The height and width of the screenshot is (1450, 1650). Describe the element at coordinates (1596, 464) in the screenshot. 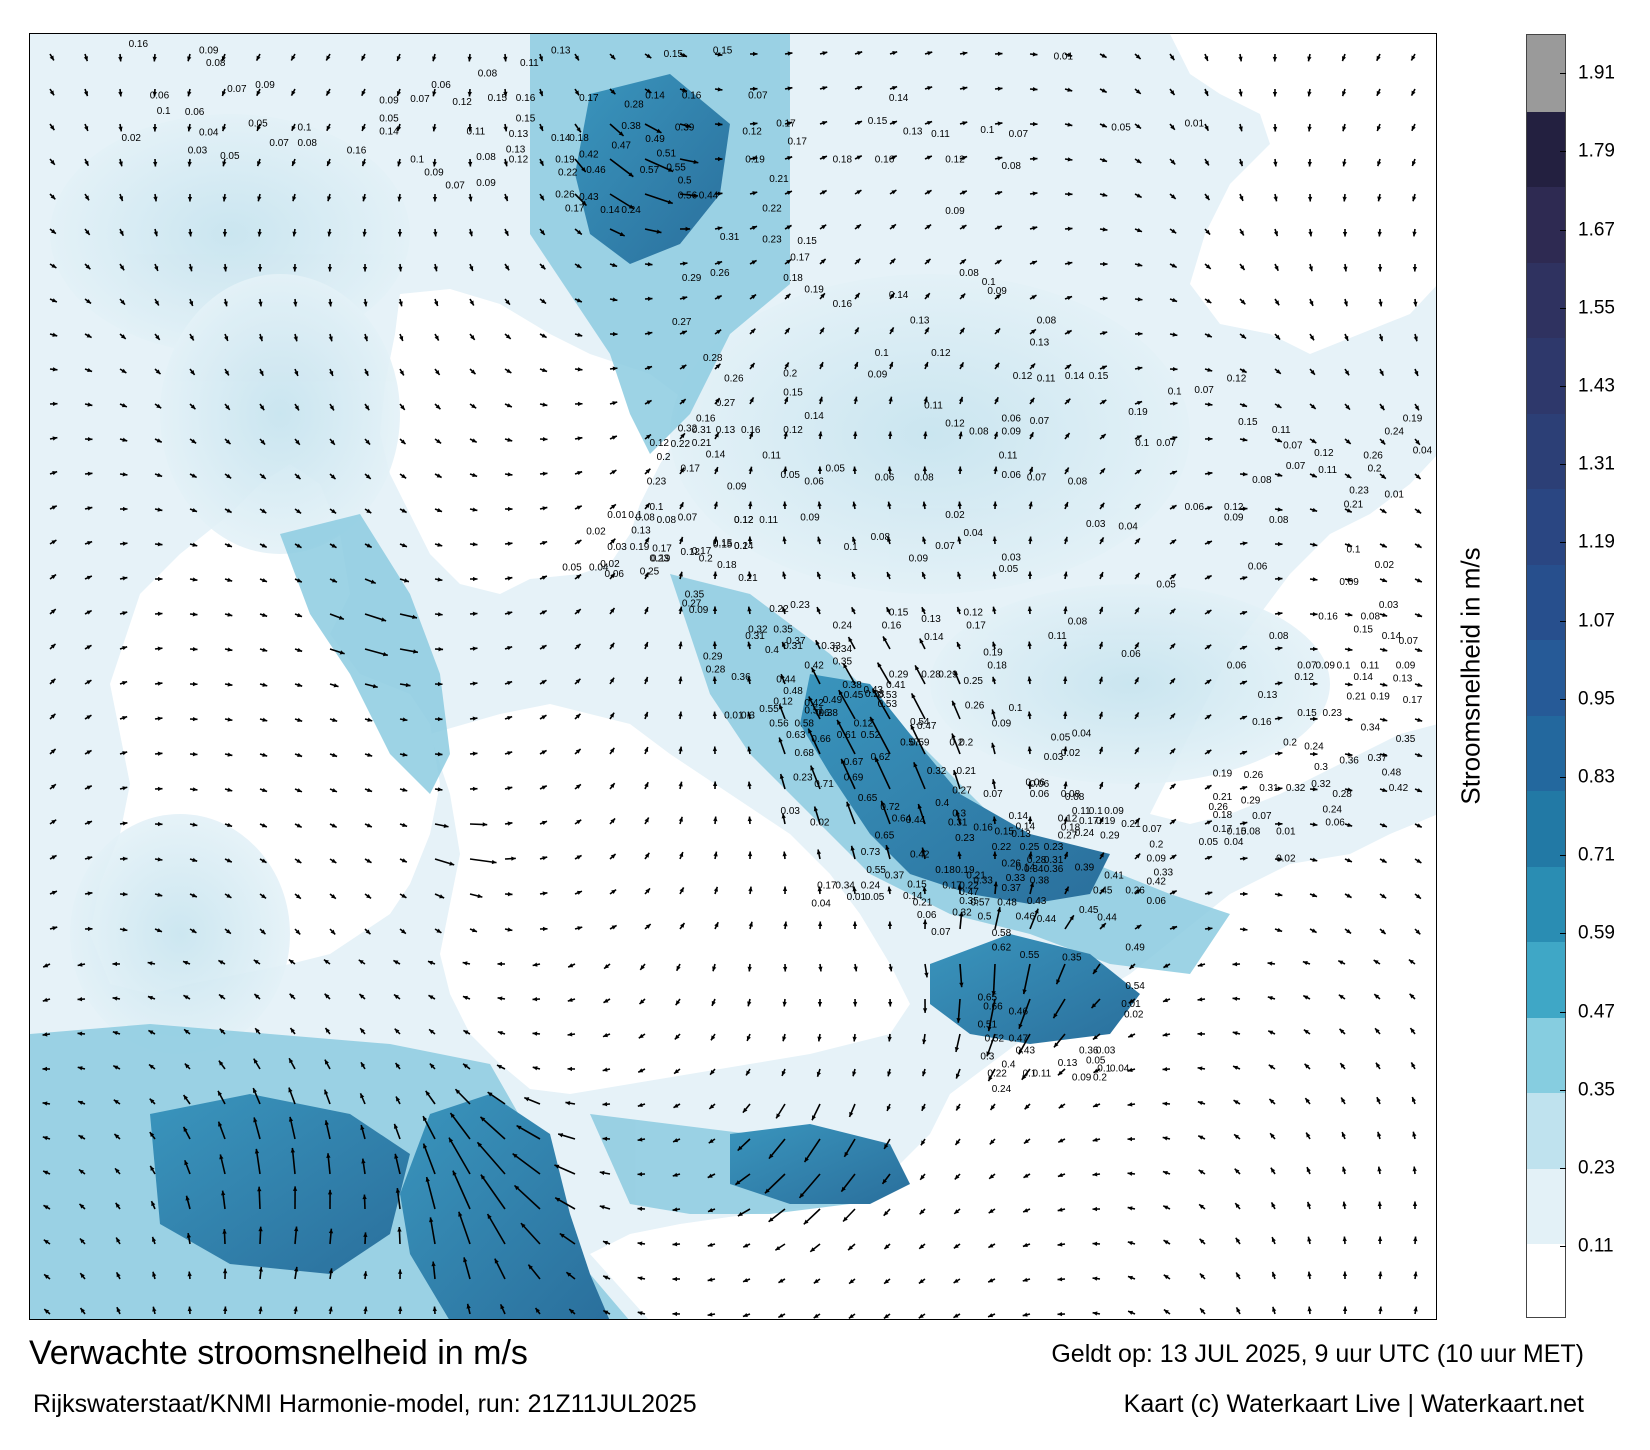

I see `colorbar-tick-label: 1.31` at that location.